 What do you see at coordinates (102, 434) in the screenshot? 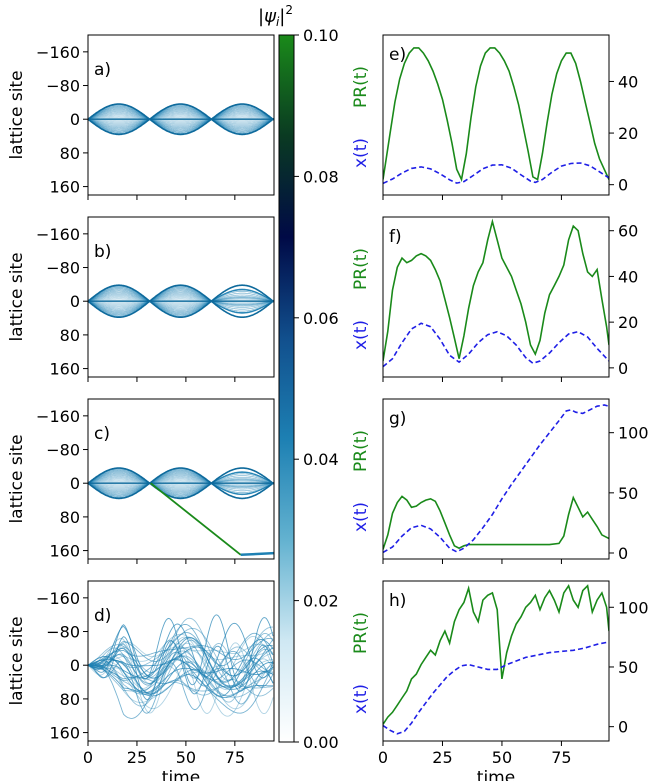
I see `panel-label: c)` at bounding box center [102, 434].